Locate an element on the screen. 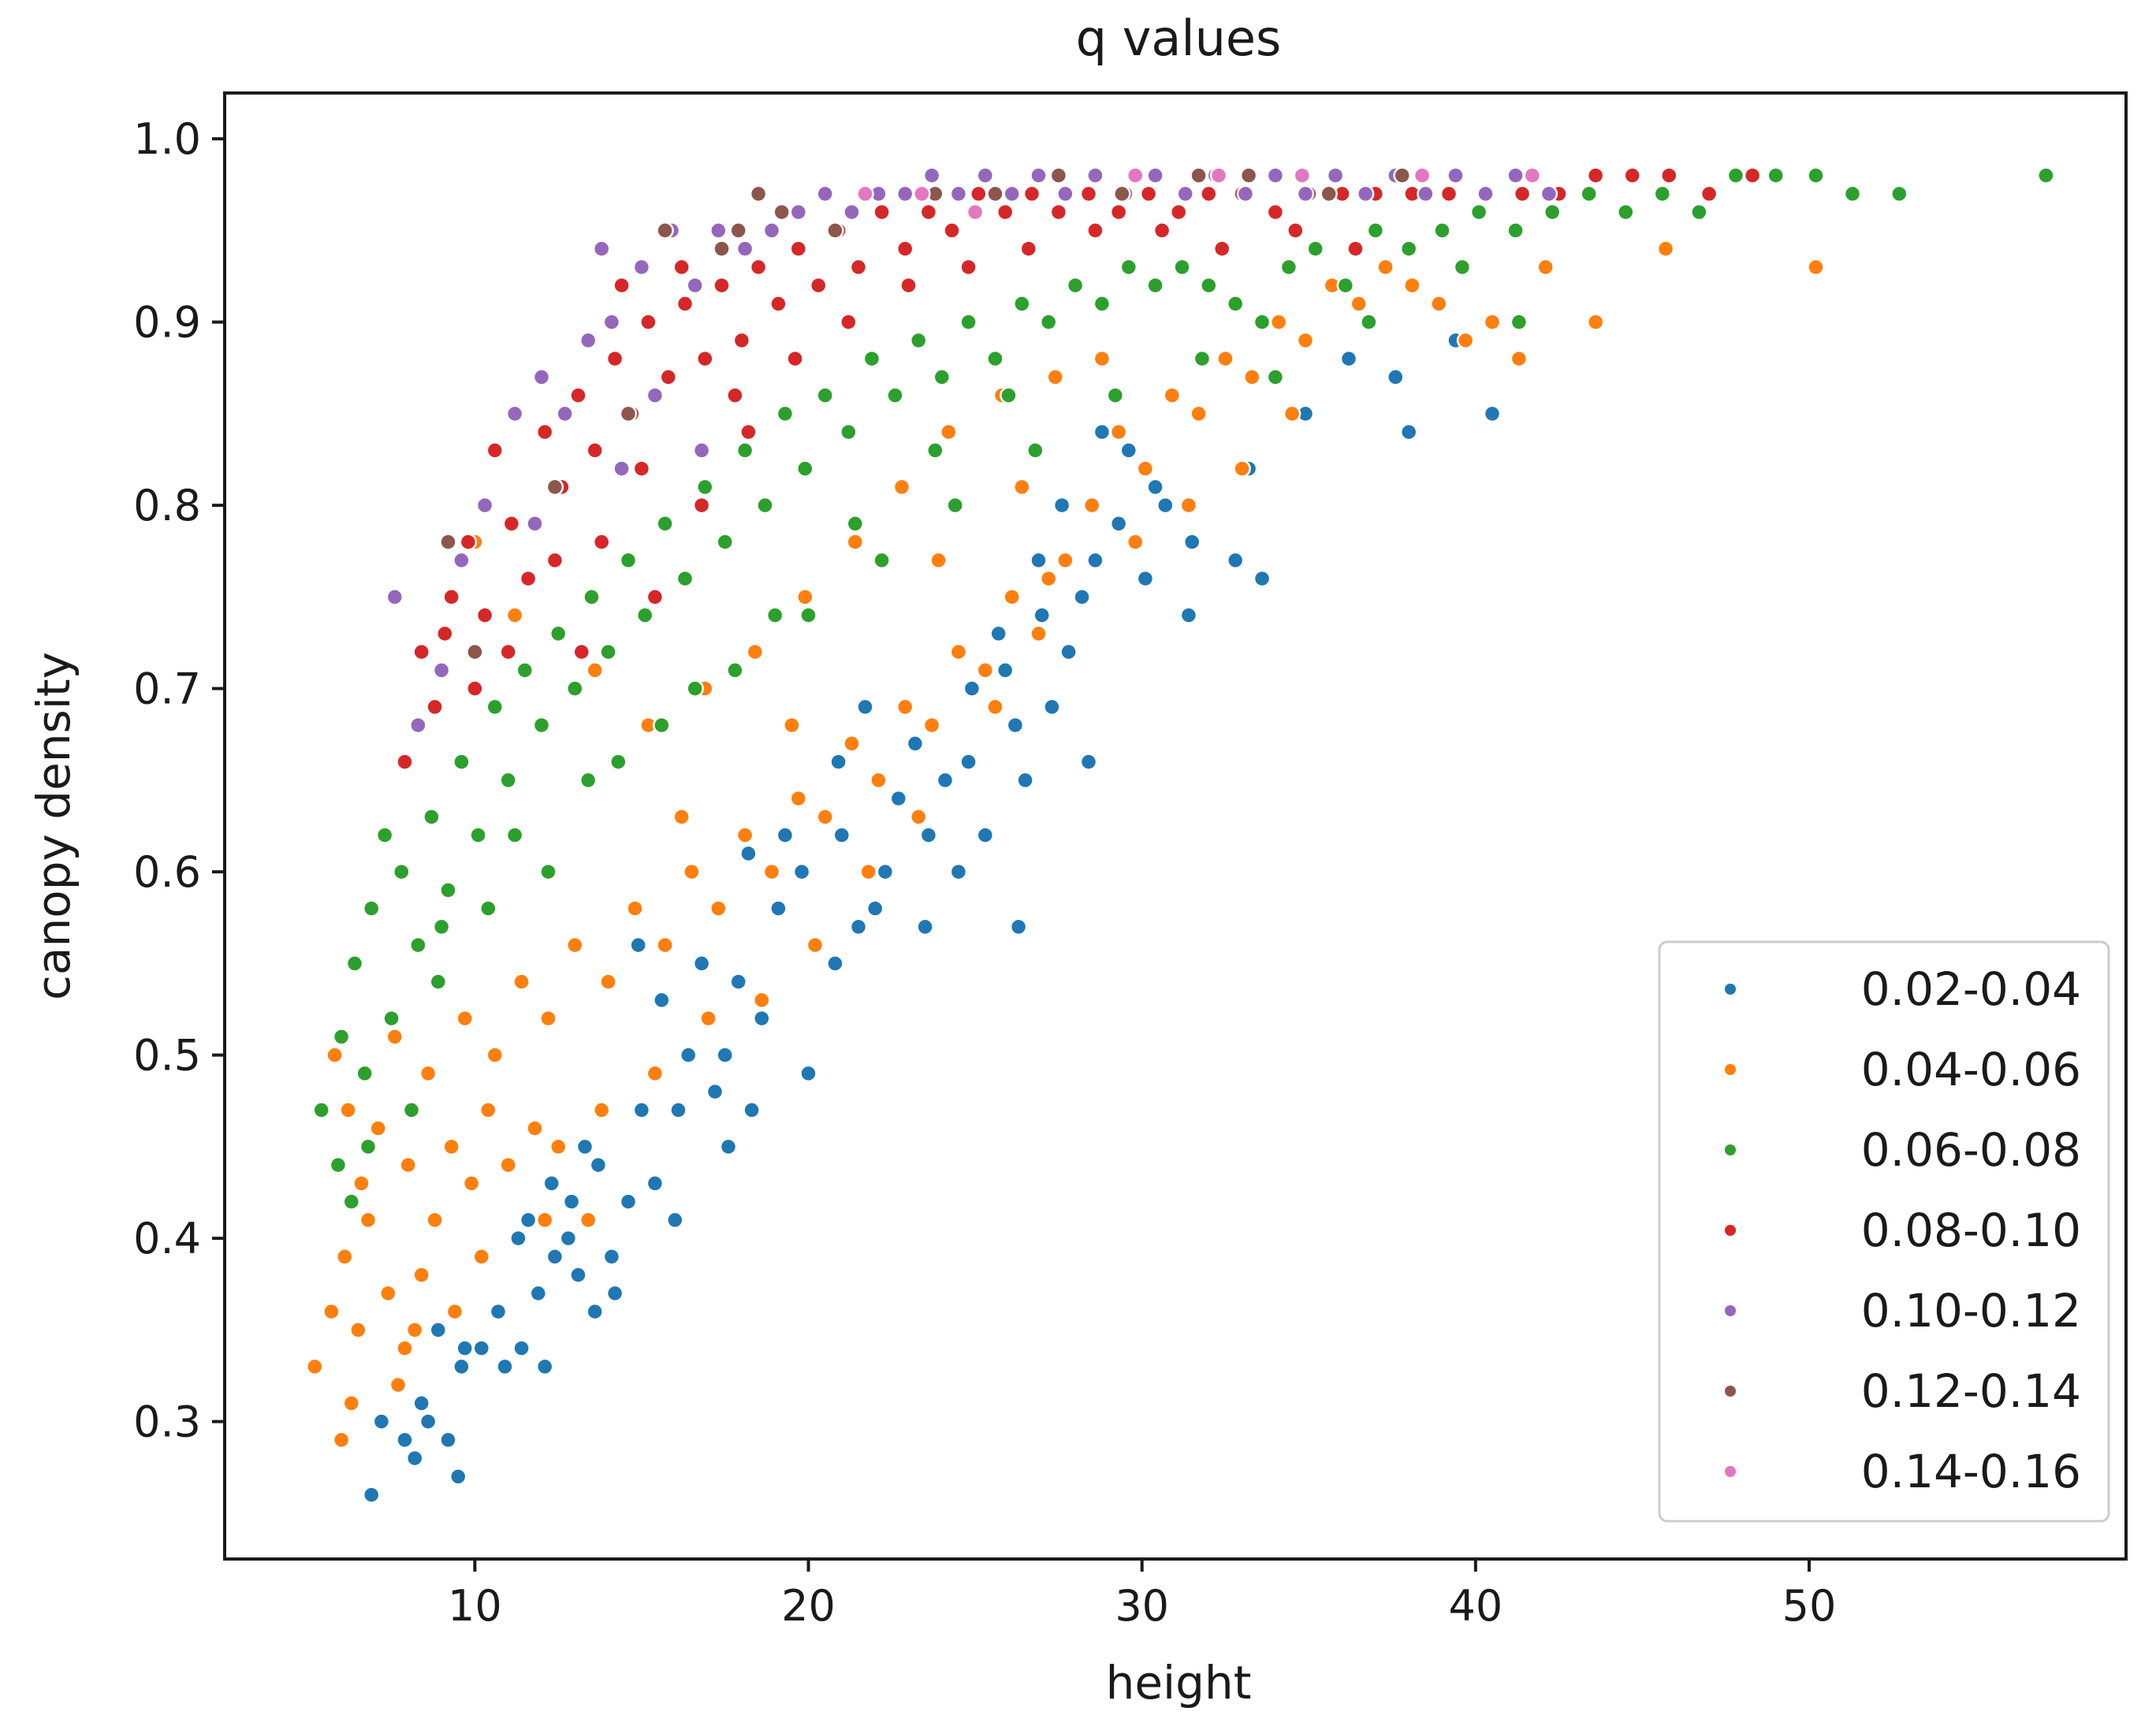 Image resolution: width=2156 pixels, height=1719 pixels. chart-title: q values is located at coordinates (1179, 38).